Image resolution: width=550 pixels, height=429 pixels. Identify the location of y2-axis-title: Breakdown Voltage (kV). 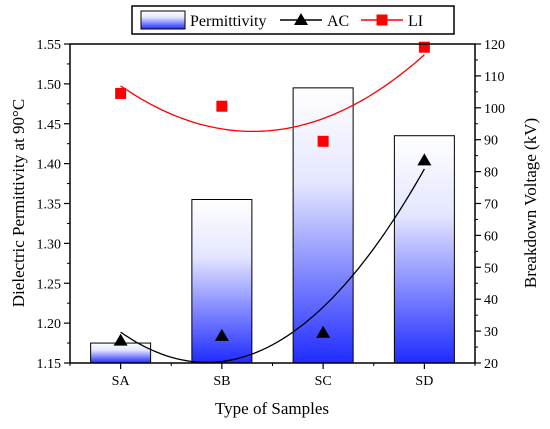
(530, 203).